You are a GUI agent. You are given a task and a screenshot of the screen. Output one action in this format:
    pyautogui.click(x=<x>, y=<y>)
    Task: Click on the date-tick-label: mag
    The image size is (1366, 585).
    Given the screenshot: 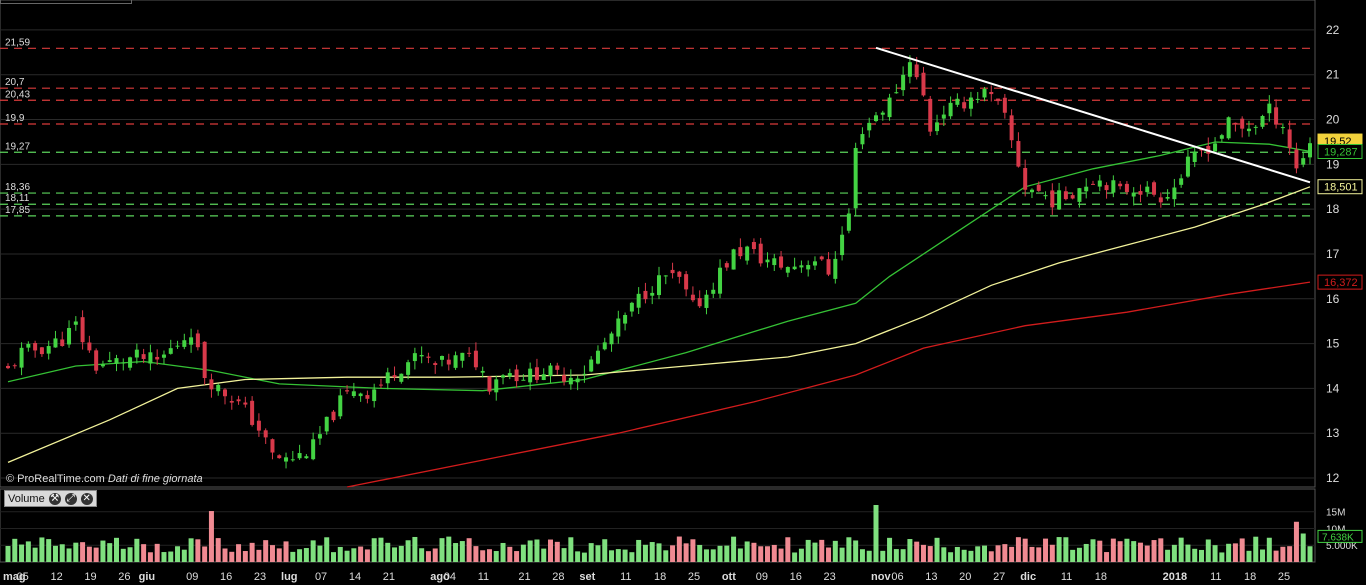 What is the action you would take?
    pyautogui.click(x=14, y=577)
    